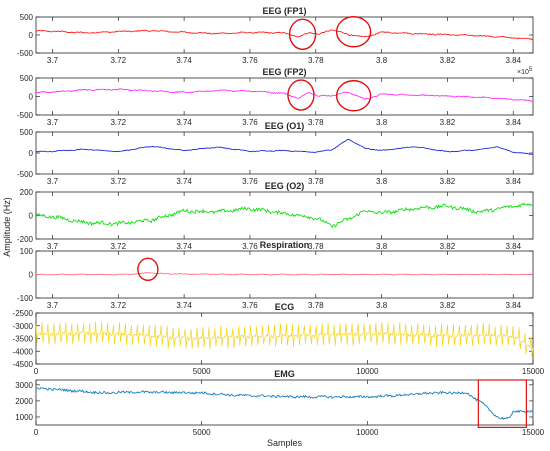 Image resolution: width=550 pixels, height=451 pixels. I want to click on y-tick-label: -4000, so click(23, 351).